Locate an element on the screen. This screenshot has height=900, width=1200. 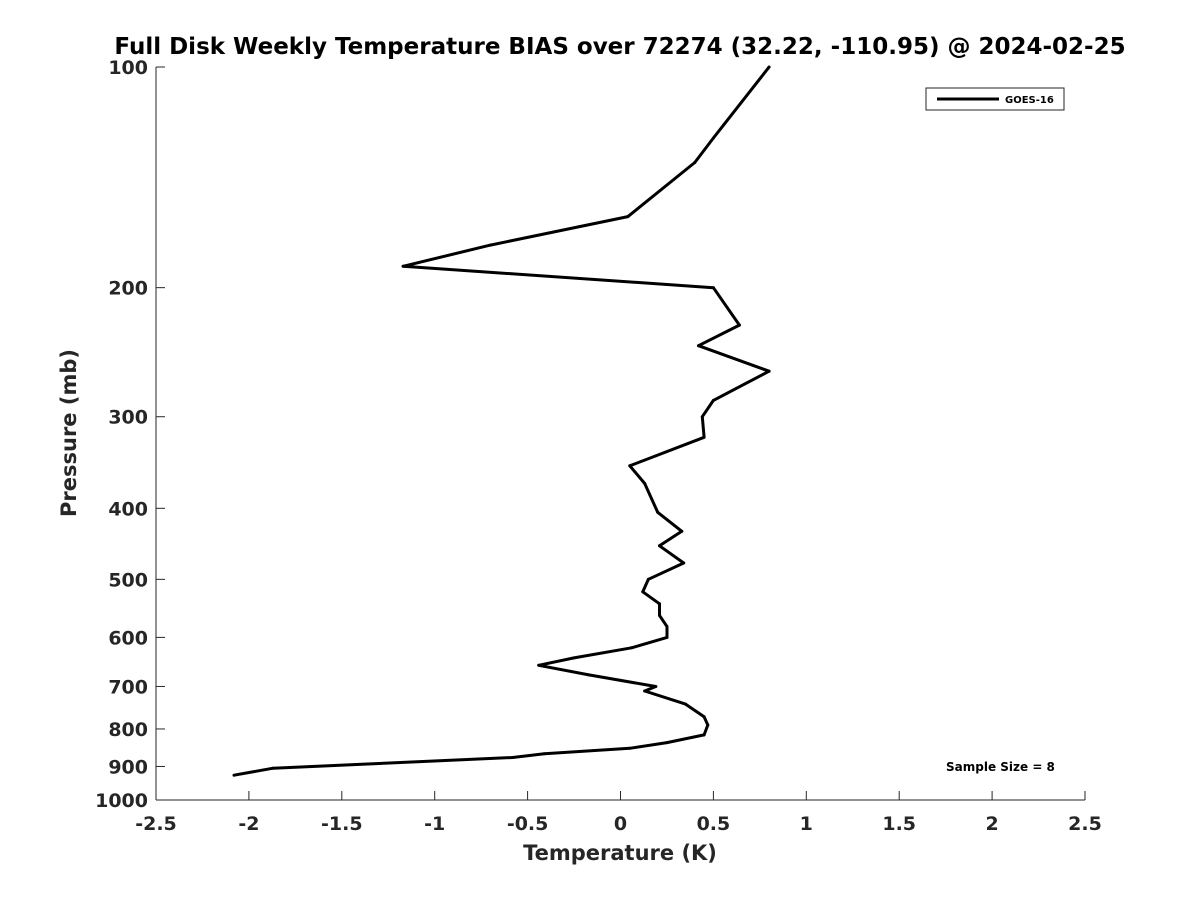
sample-size-annotation: Sample Size = 8 is located at coordinates (1000, 767).